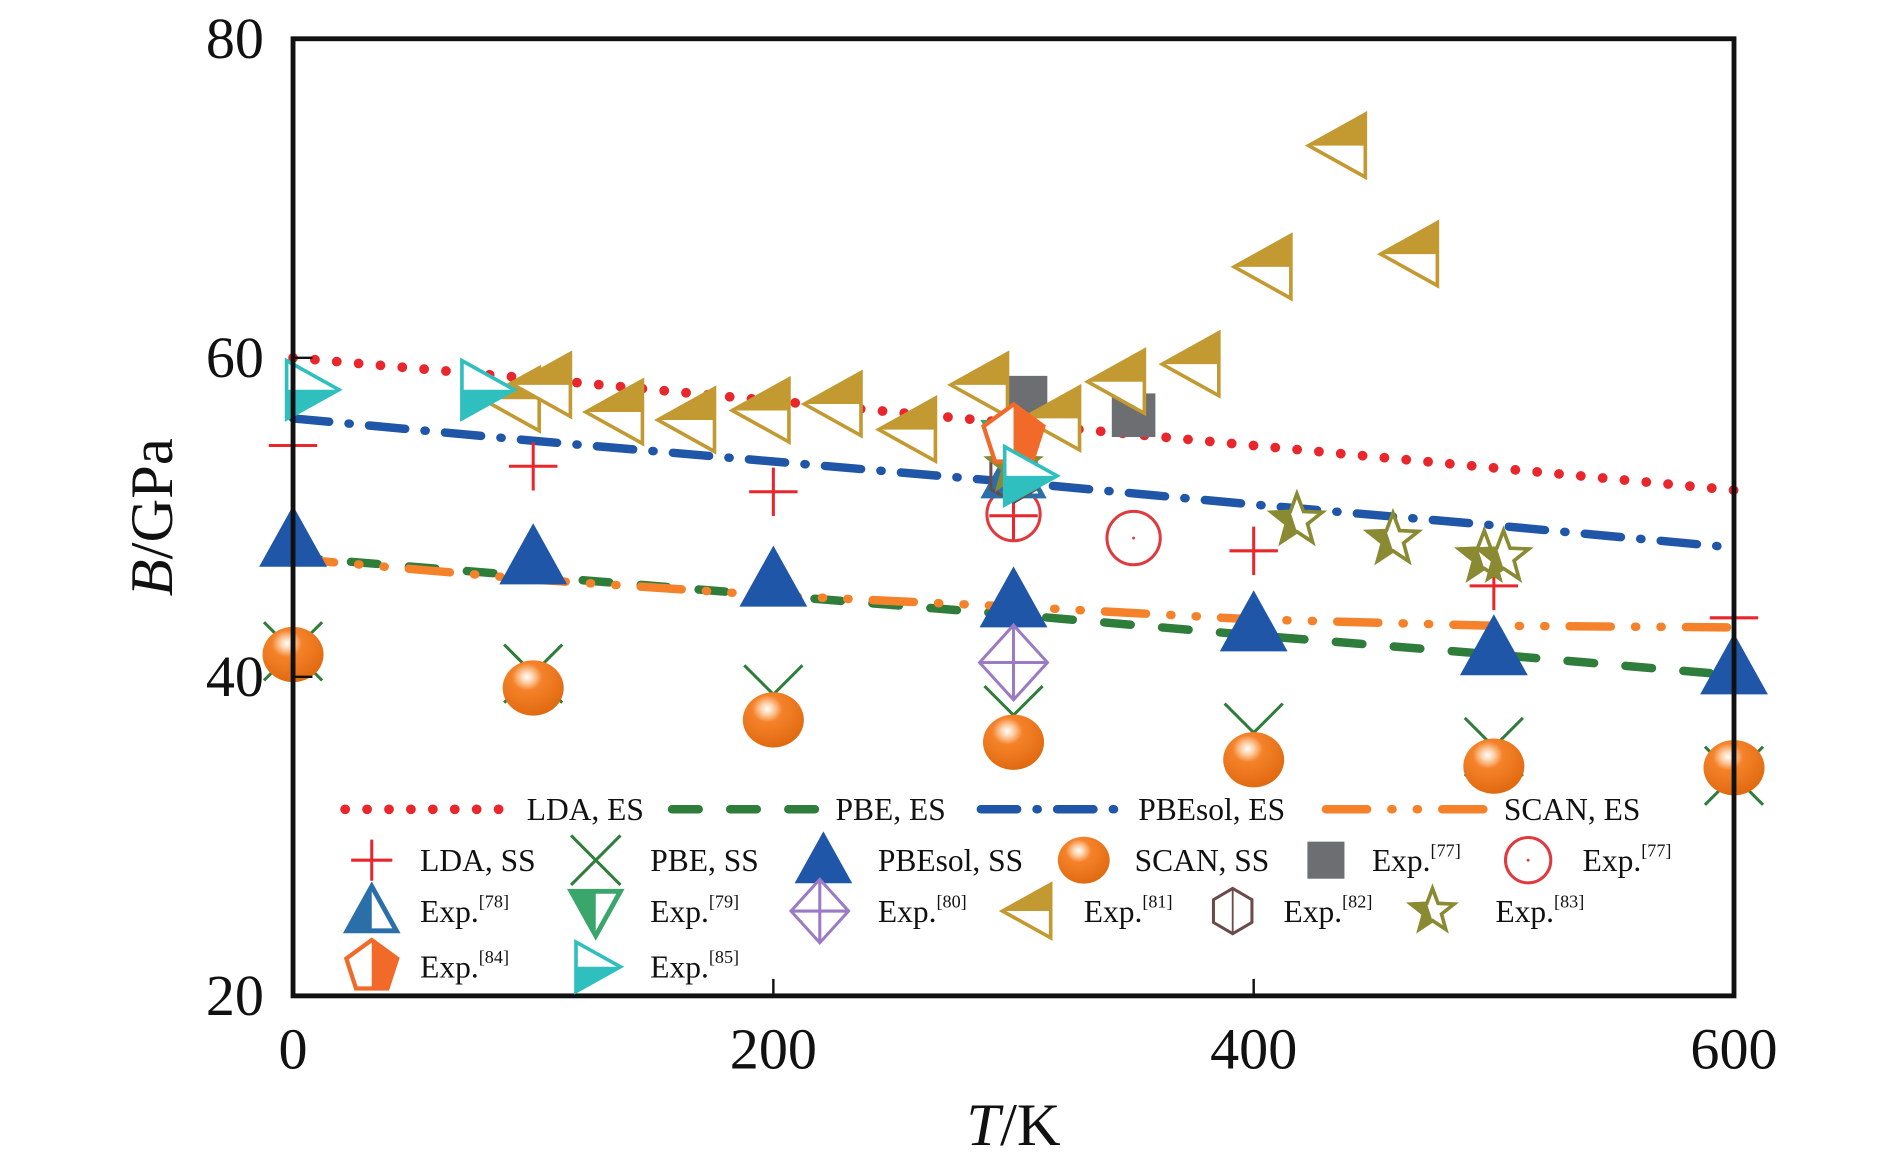  I want to click on legend-label: SCAN, SS, so click(1202, 860).